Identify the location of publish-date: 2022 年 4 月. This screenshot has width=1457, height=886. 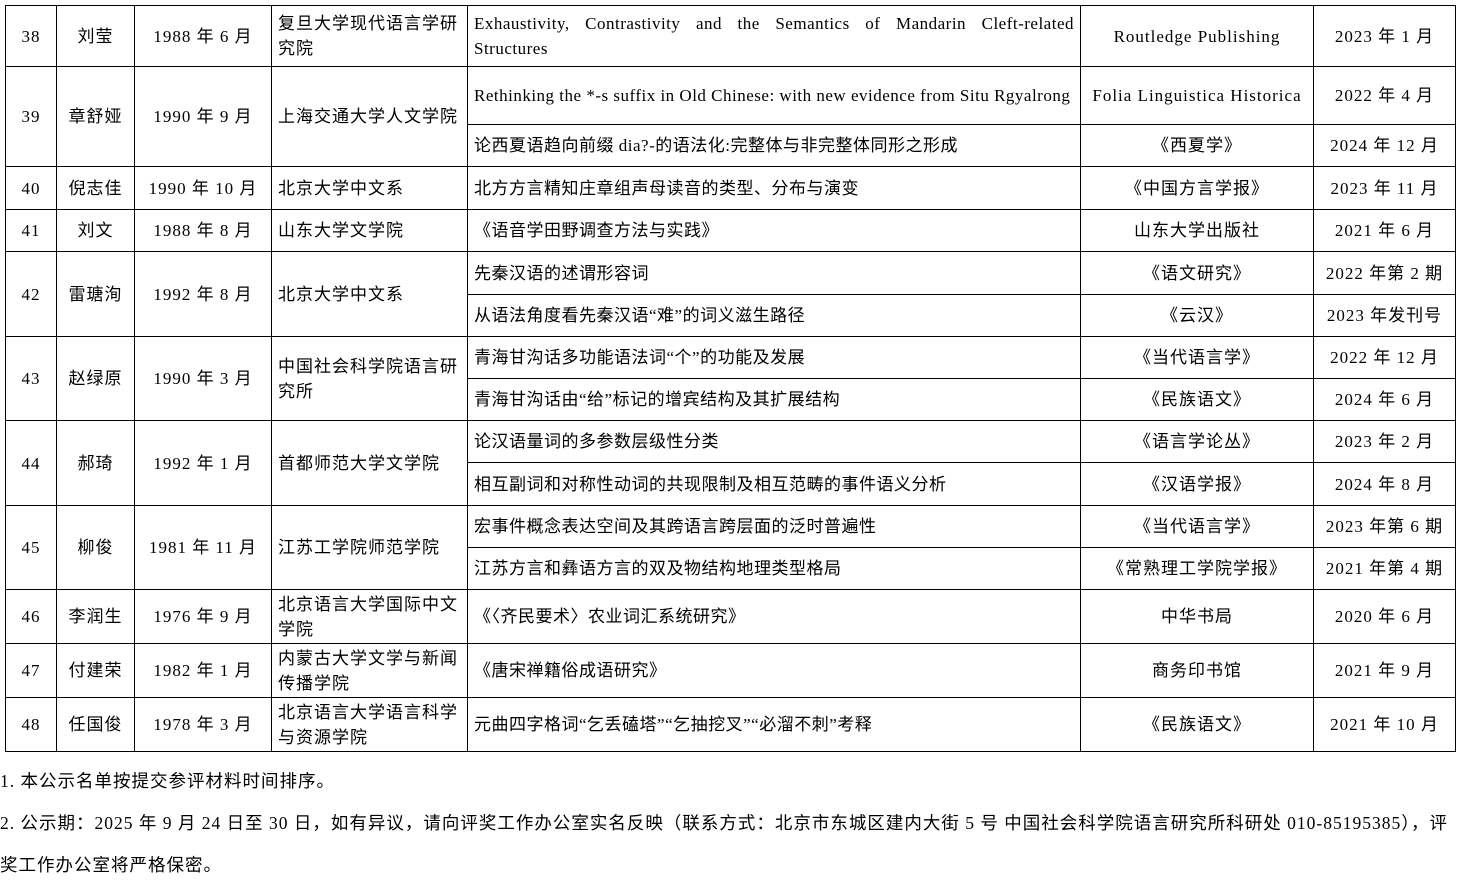
(1384, 95).